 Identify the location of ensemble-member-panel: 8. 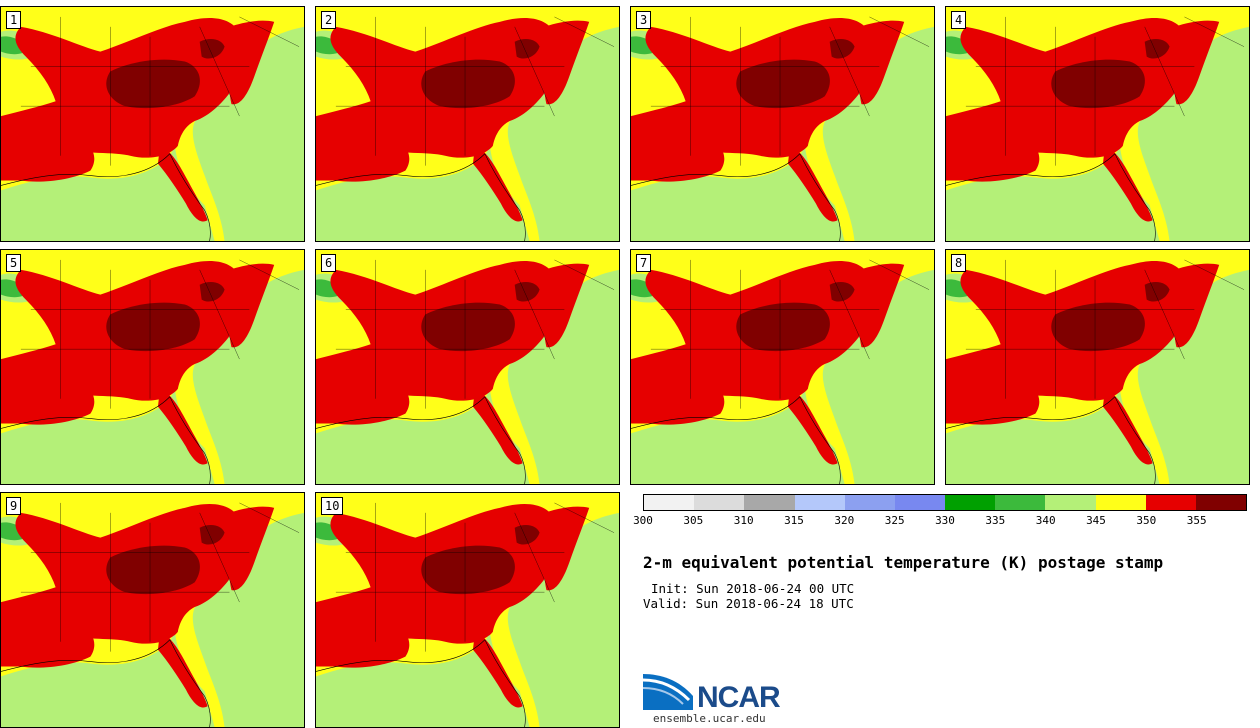
(1097, 367).